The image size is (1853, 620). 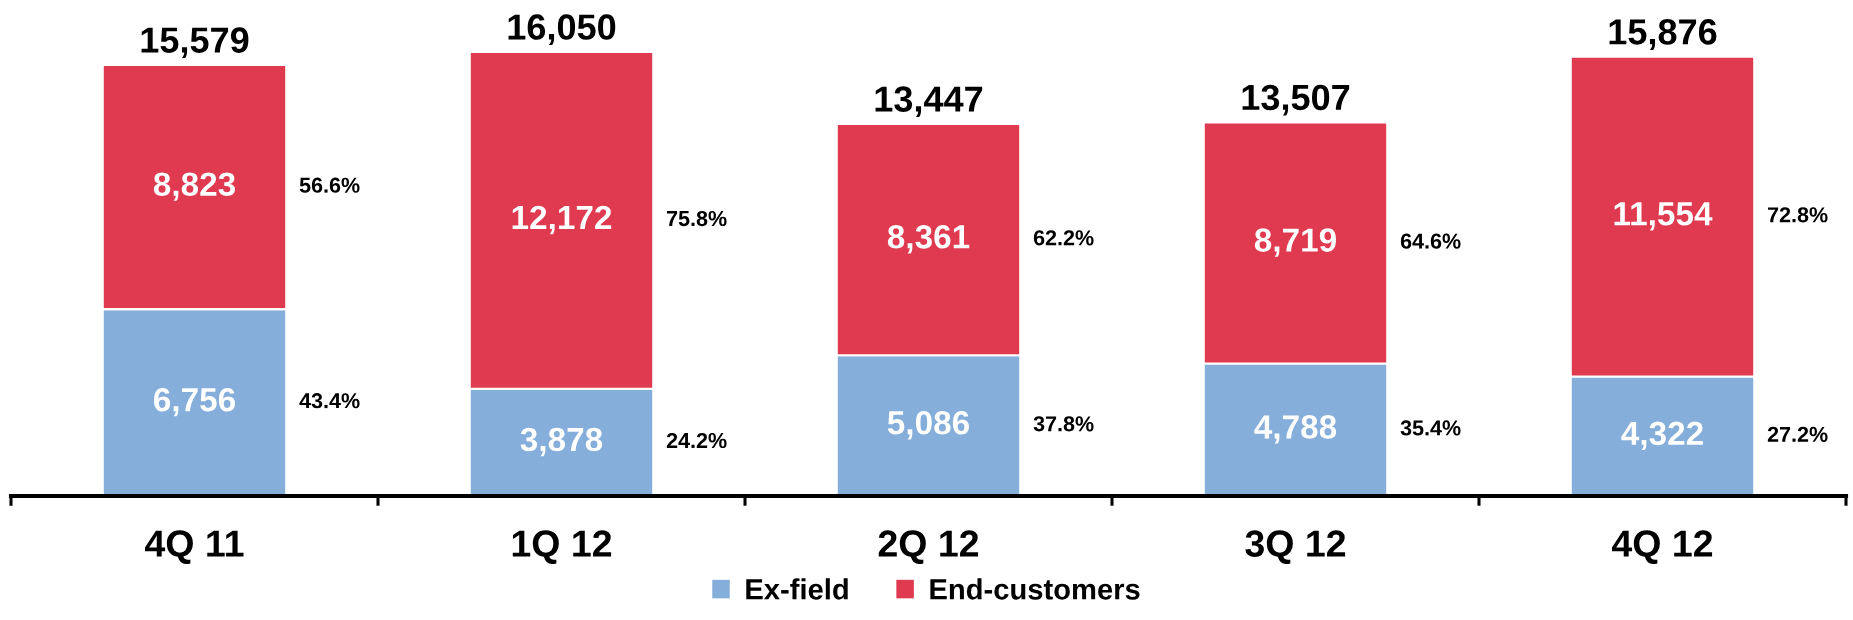 I want to click on annotation: 56.6%, so click(x=329, y=185).